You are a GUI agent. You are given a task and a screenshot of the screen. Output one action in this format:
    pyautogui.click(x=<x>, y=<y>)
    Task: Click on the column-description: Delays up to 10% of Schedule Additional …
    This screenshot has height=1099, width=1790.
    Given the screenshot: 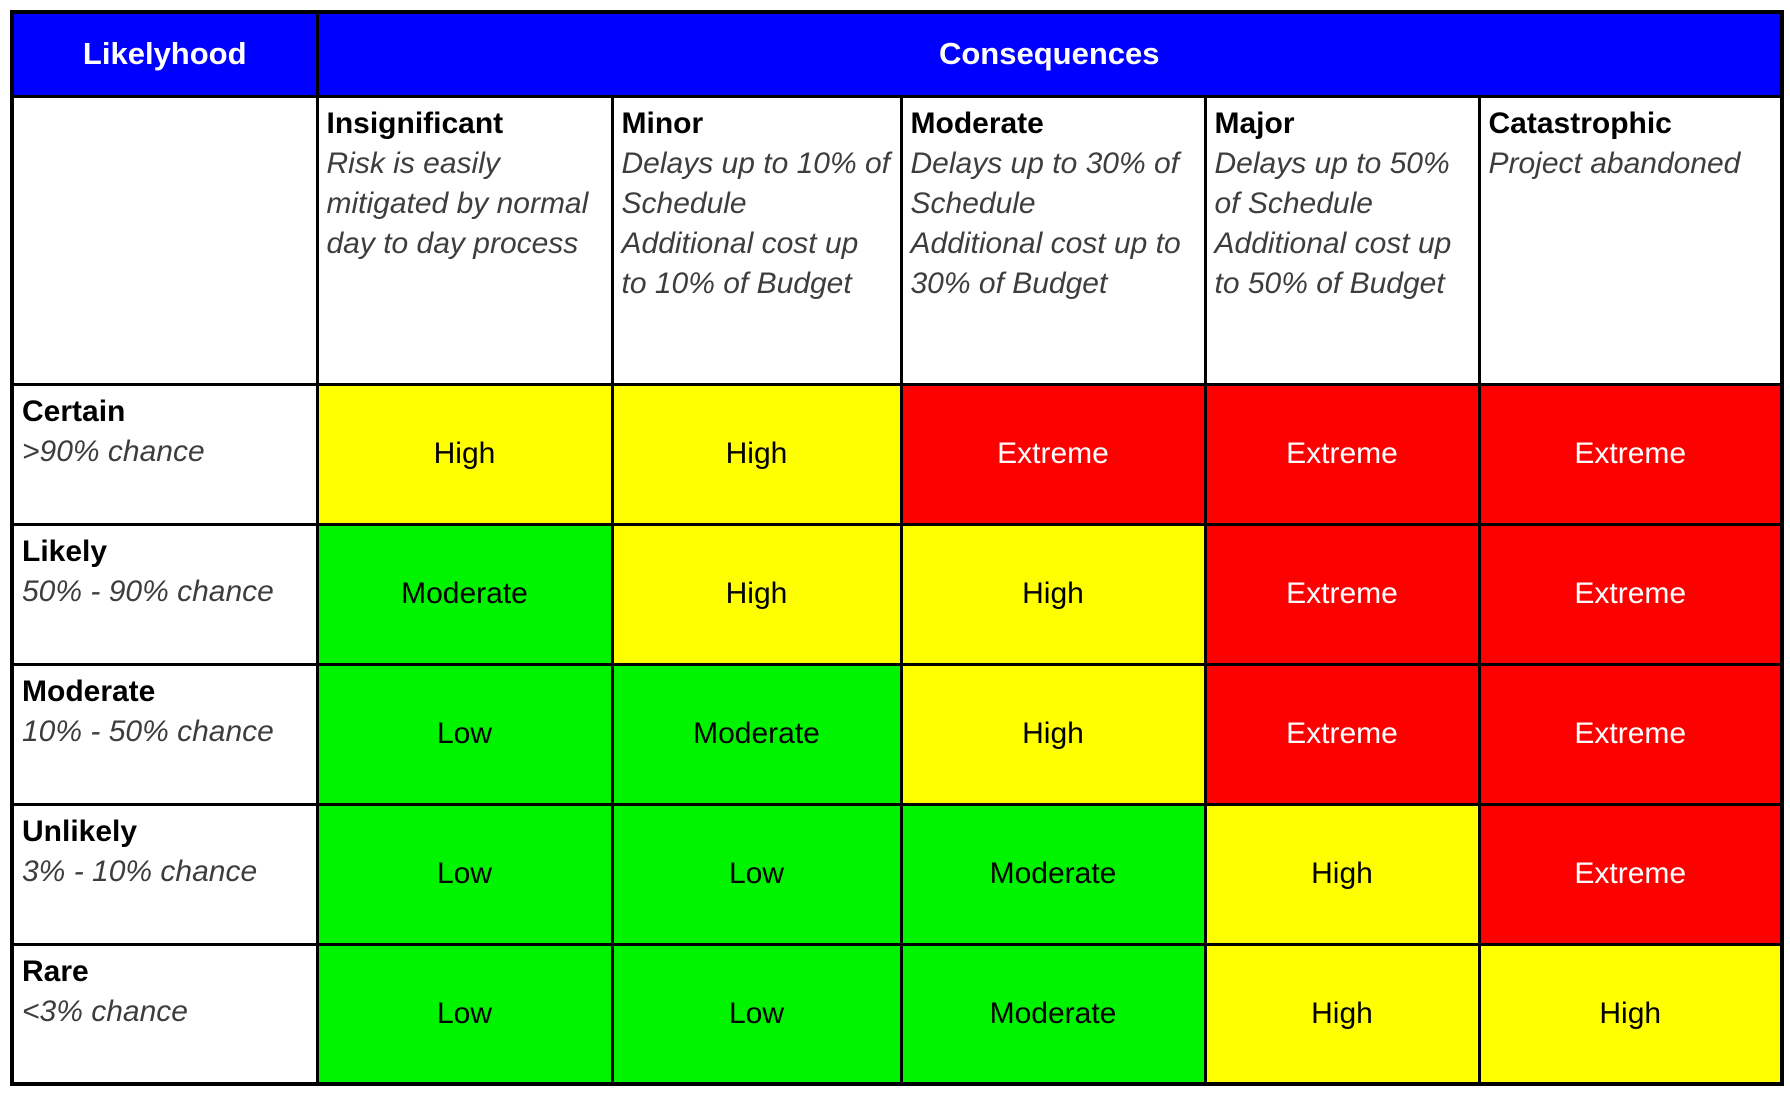 What is the action you would take?
    pyautogui.click(x=756, y=223)
    